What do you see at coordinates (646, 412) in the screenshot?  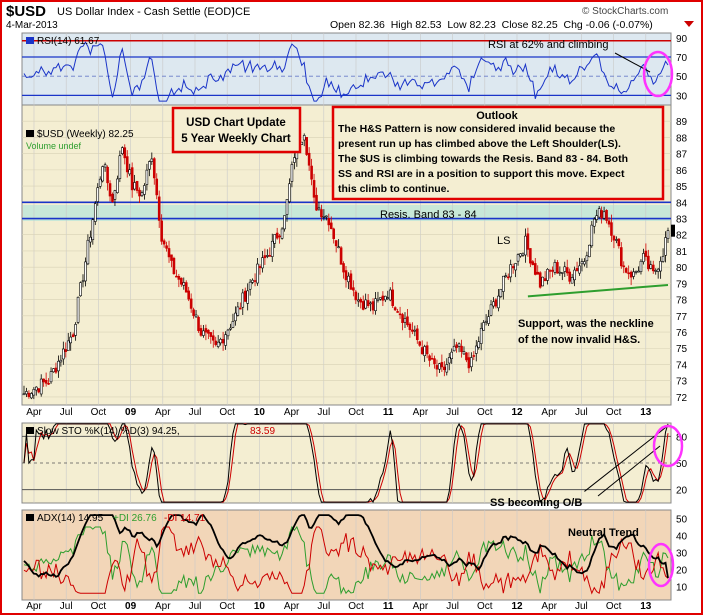 I see `x-label-19-0: 13` at bounding box center [646, 412].